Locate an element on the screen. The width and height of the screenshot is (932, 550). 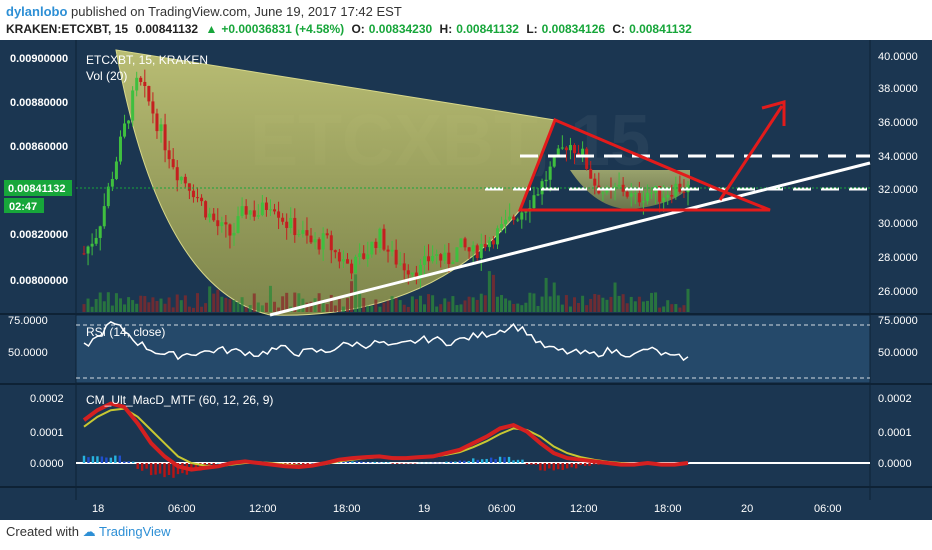
volume-label: Vol (20) is located at coordinates (106, 76).